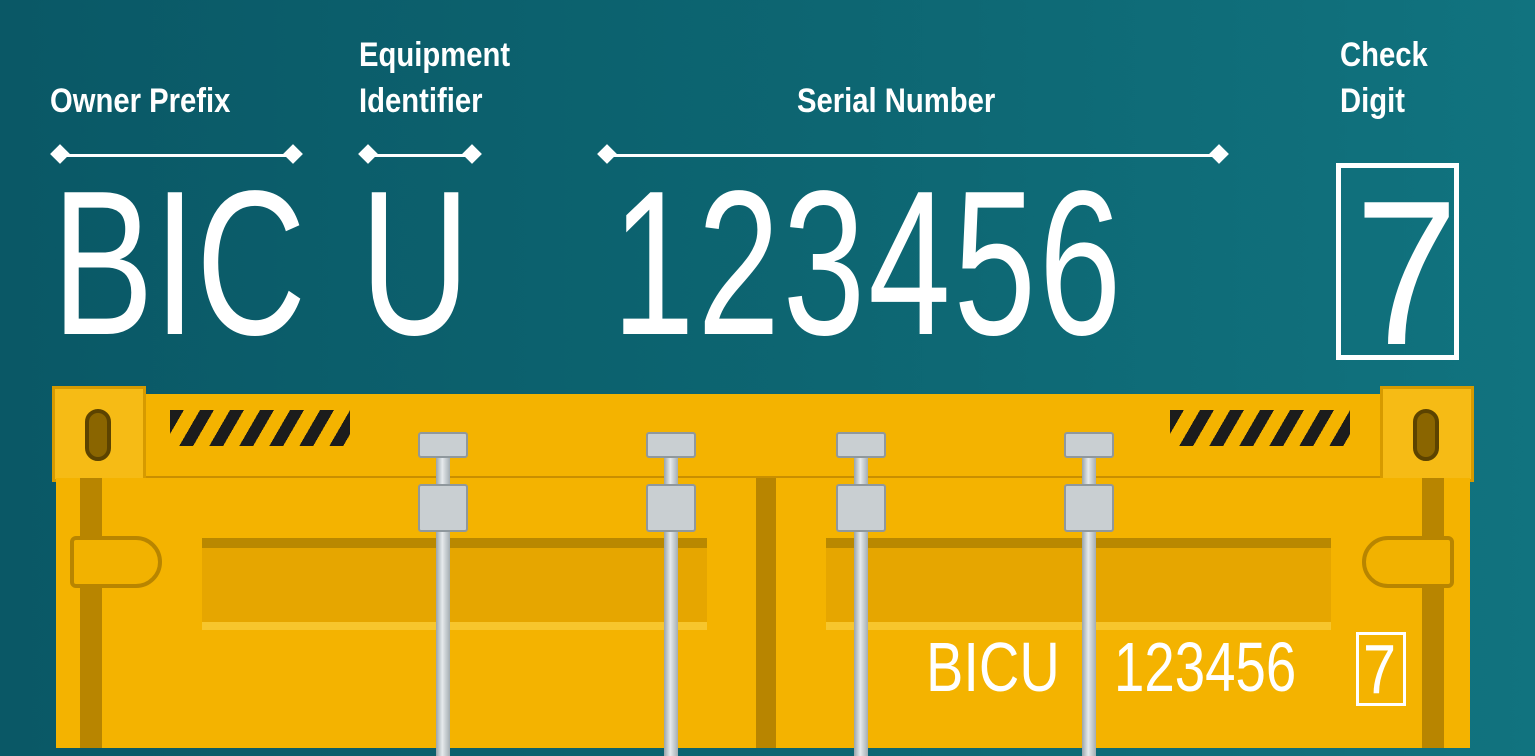  I want to click on door-edge-left, so click(91, 613).